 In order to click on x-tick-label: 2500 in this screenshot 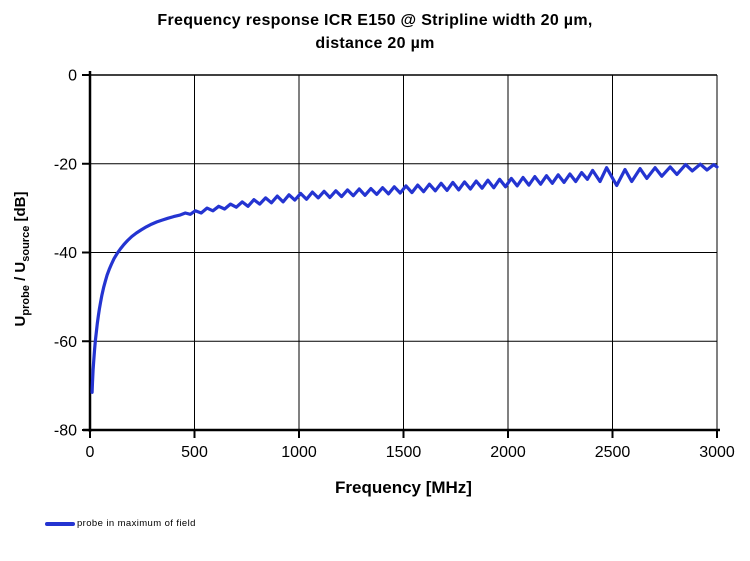, I will do `click(613, 452)`.